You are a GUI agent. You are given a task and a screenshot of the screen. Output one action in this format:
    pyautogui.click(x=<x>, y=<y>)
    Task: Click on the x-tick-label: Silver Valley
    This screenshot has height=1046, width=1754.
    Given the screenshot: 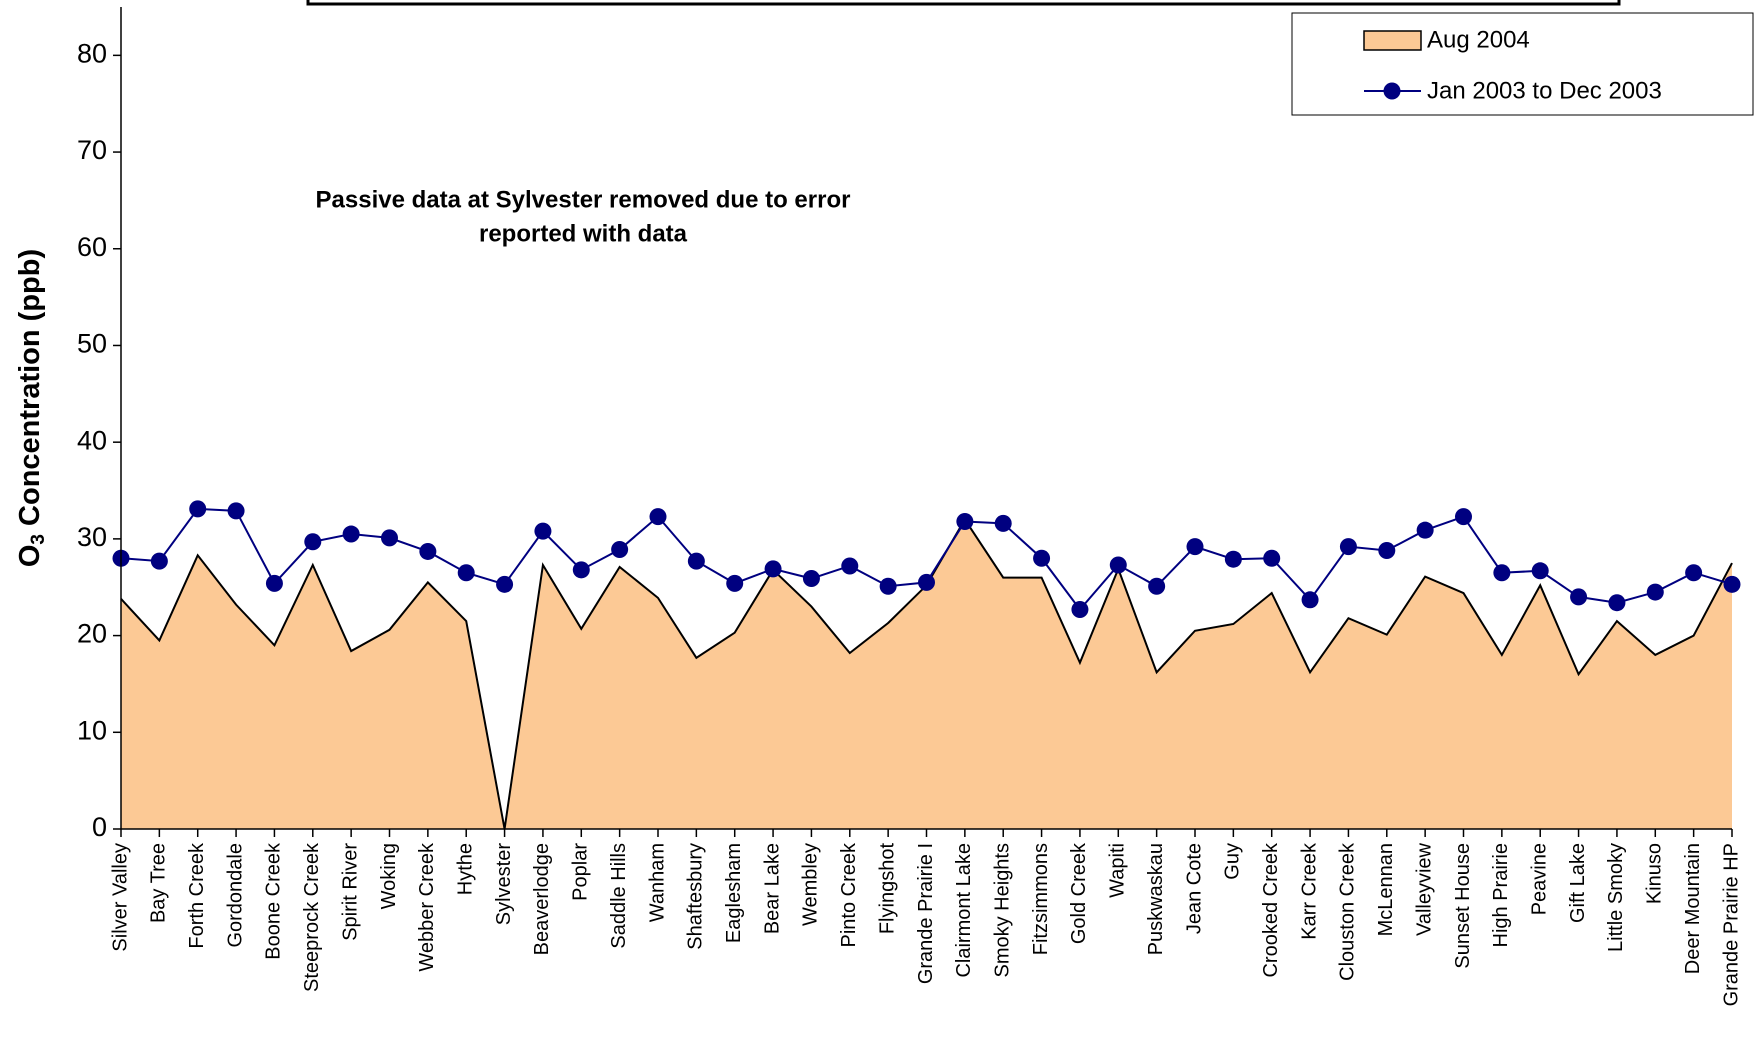 What is the action you would take?
    pyautogui.click(x=120, y=897)
    